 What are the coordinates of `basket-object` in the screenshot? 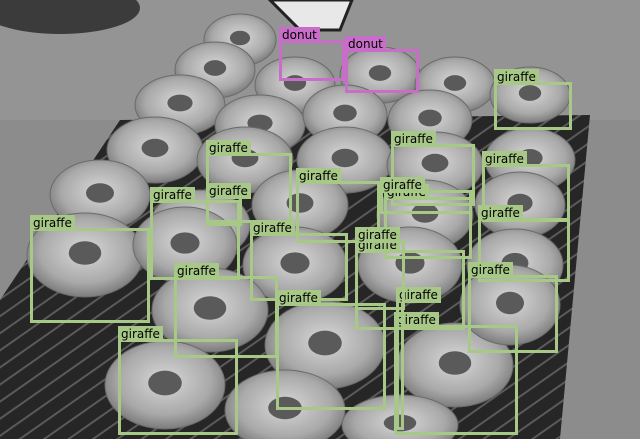 It's located at (70, 17).